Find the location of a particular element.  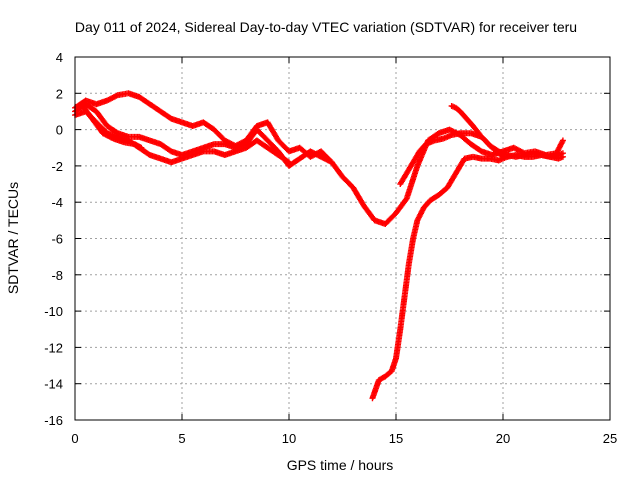

series-track-g is located at coordinates (507, 131).